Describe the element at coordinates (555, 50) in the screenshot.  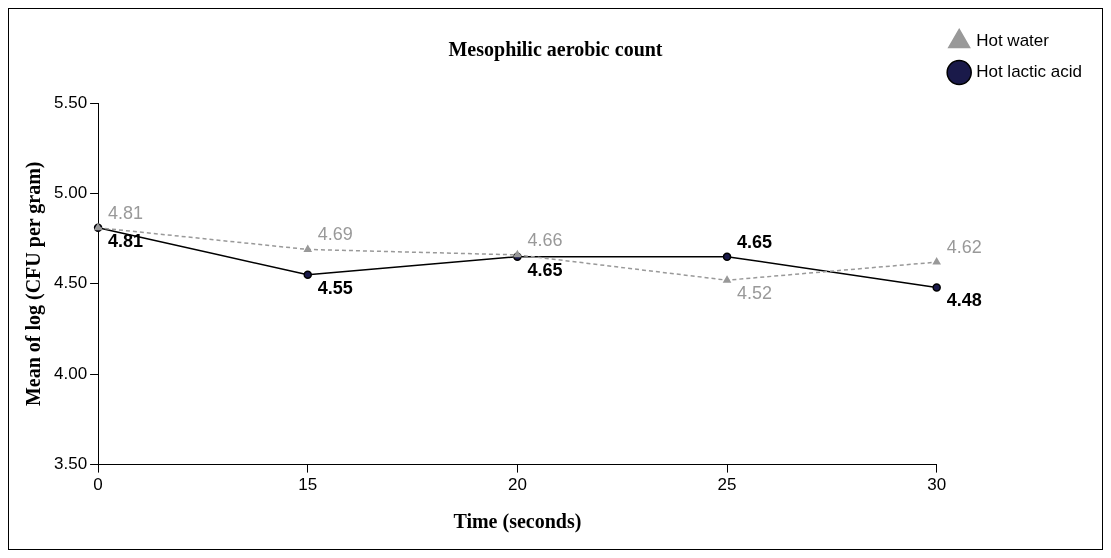
I see `chart-title: Mesophilic aerobic count` at that location.